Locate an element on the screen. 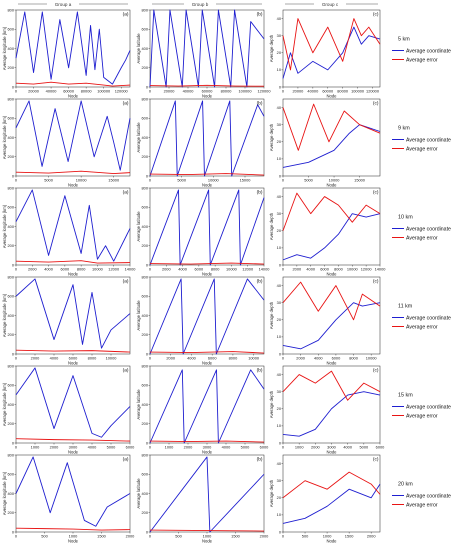  distance-label: 9 km is located at coordinates (404, 129).